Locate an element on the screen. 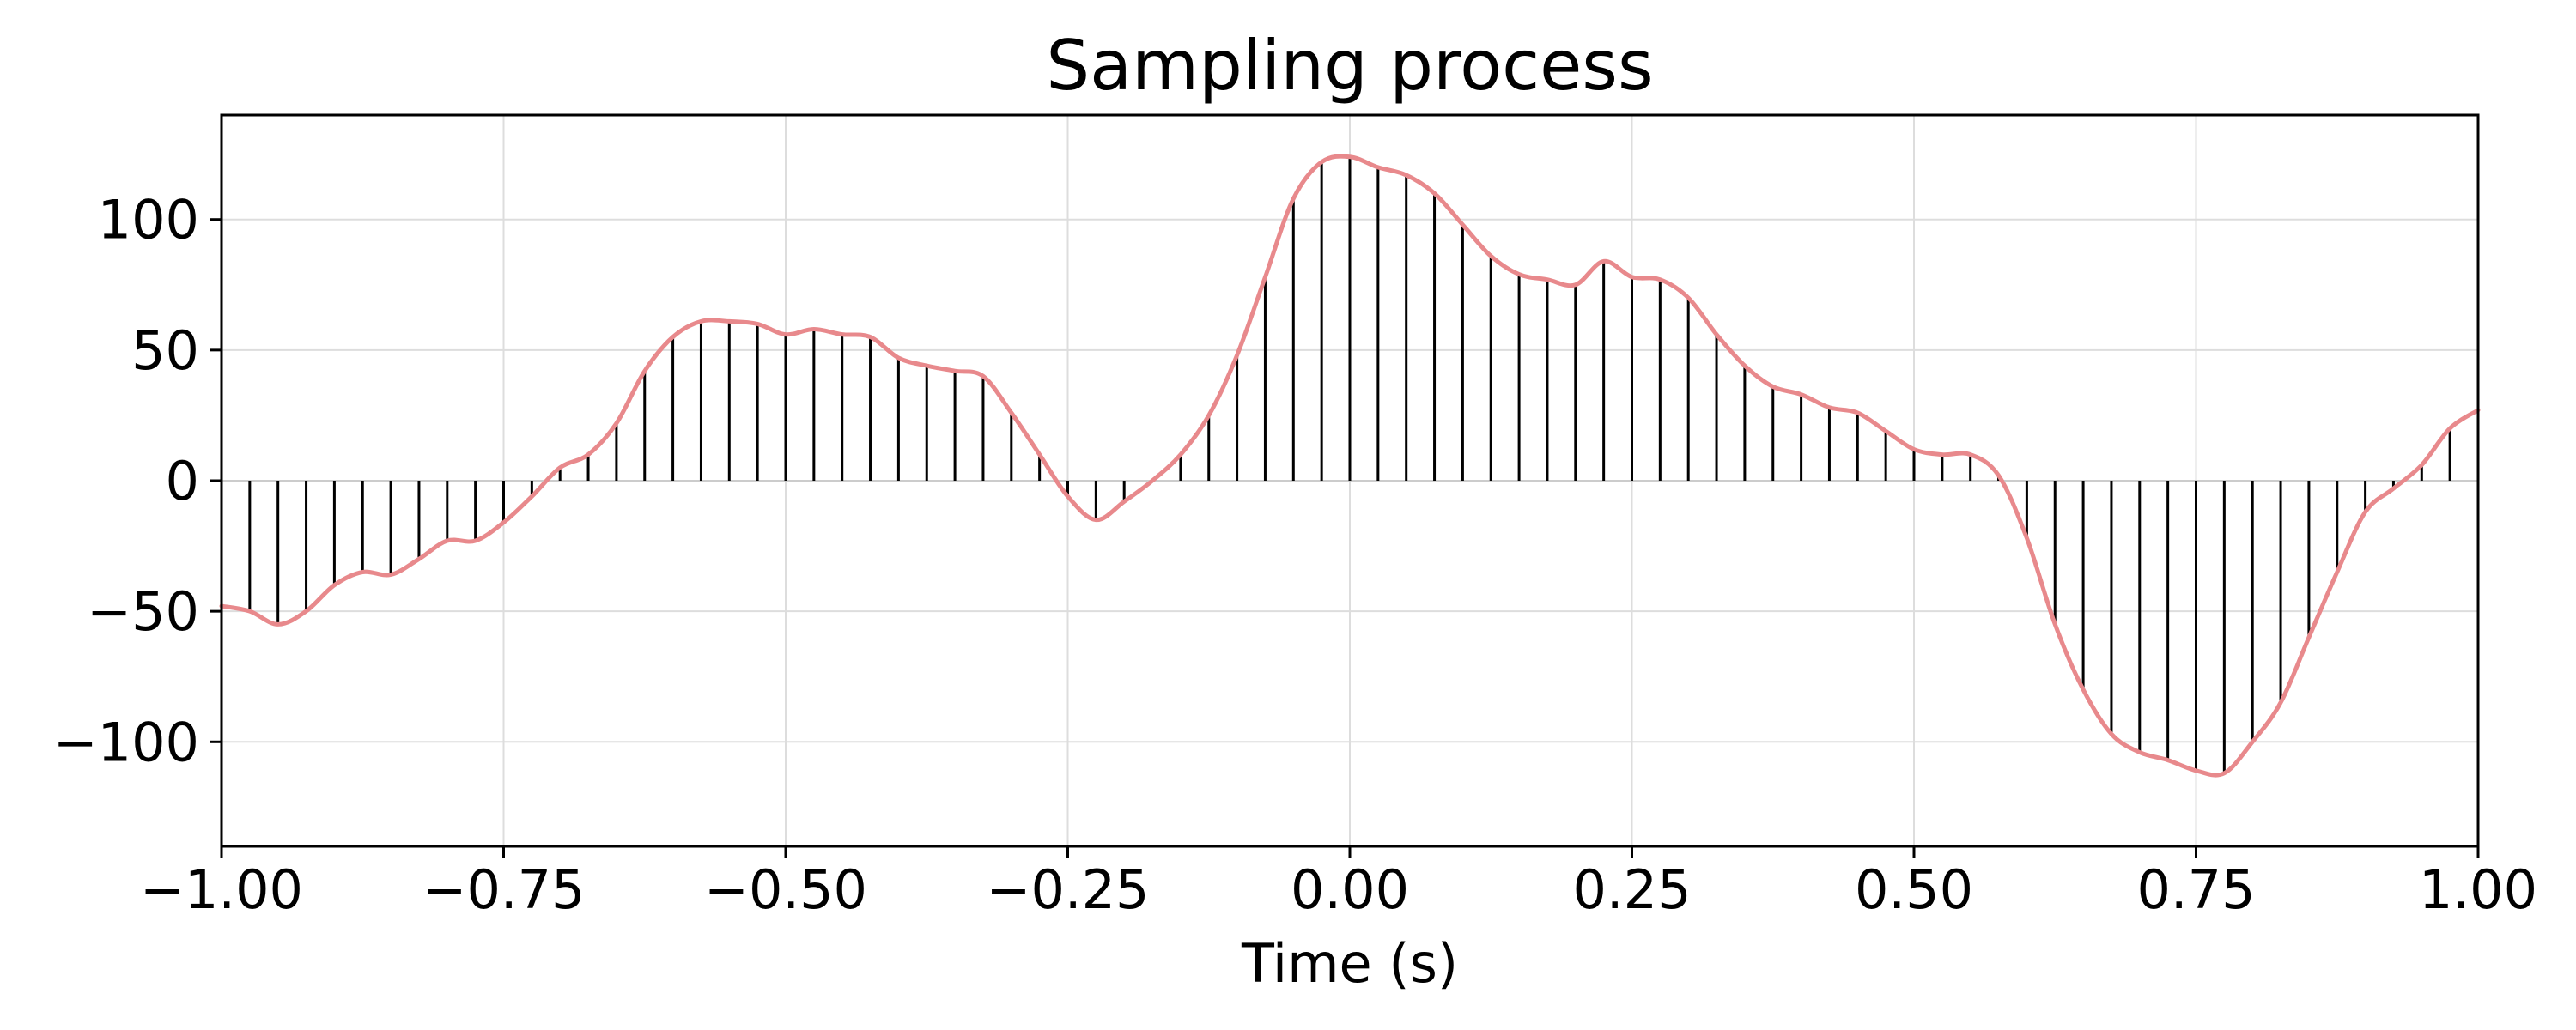  x-tick-label: 0.00 is located at coordinates (1350, 889).